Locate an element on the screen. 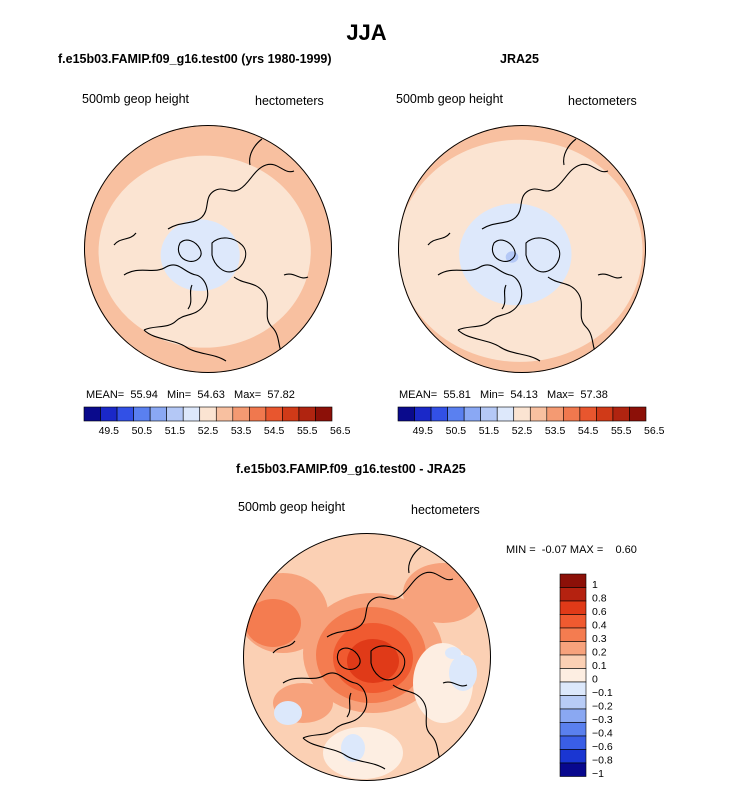  panel1-map-border is located at coordinates (208, 249).